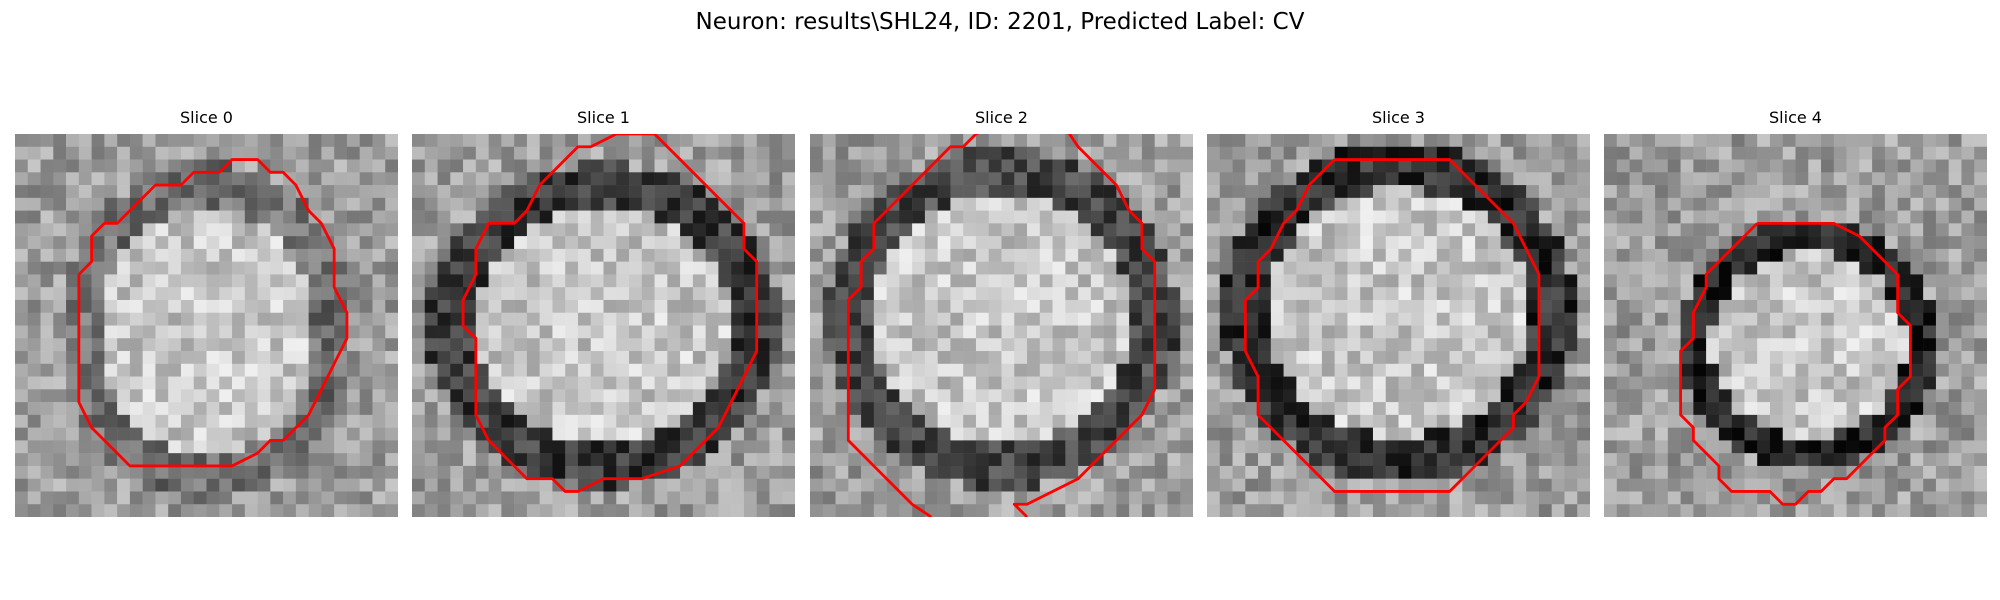 This screenshot has height=600, width=2000. I want to click on slice-title-3: Slice 3, so click(1398, 117).